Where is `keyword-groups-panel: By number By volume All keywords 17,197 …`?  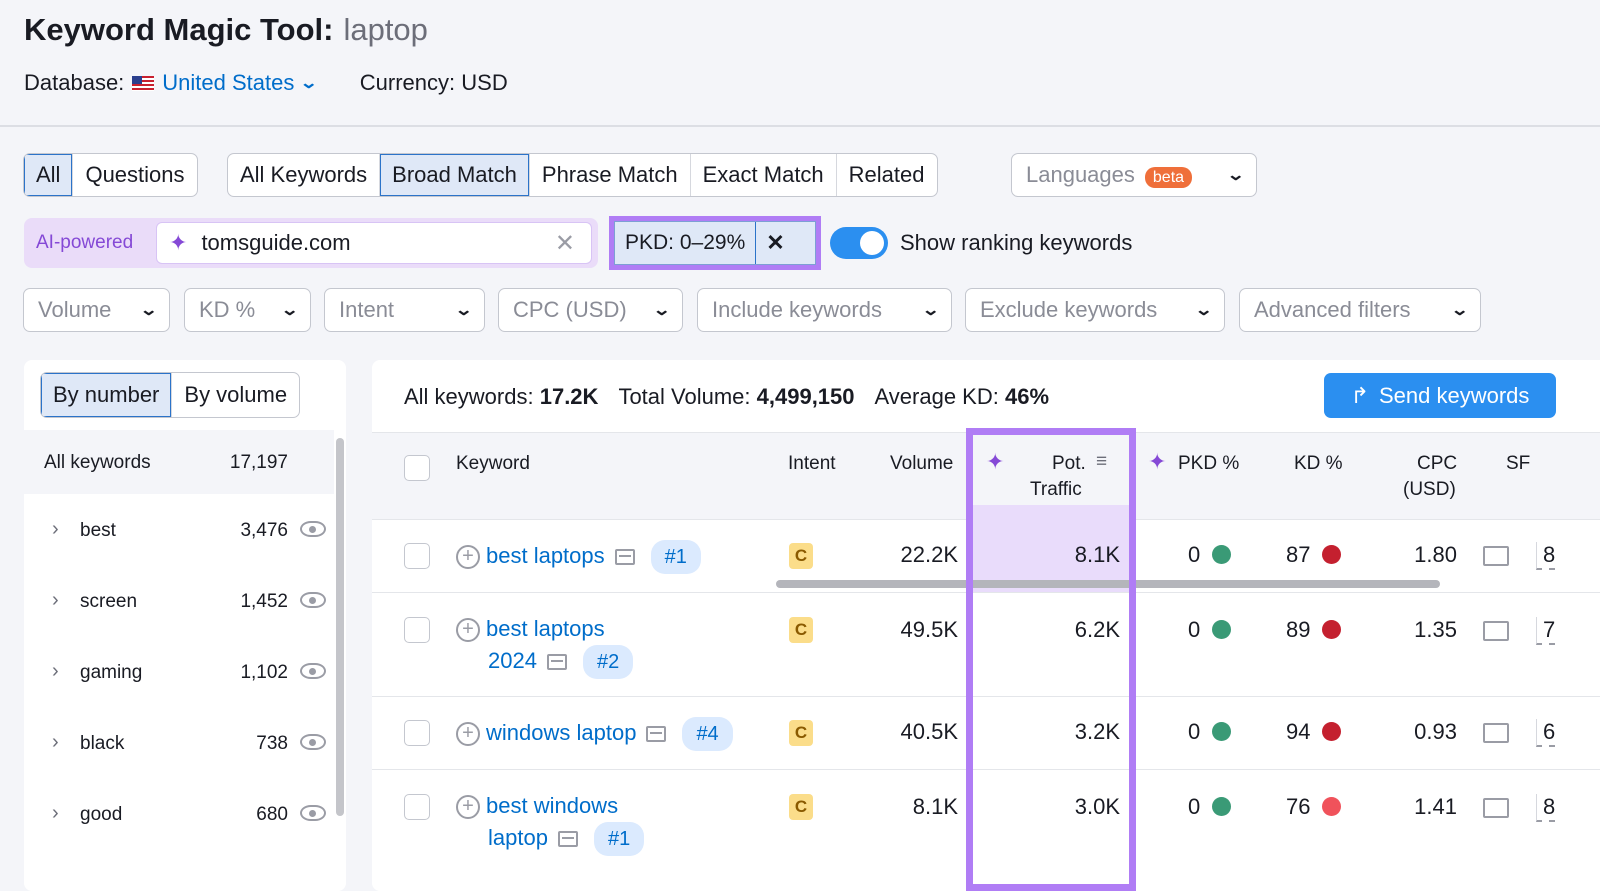
keyword-groups-panel: By number By volume All keywords 17,197 … is located at coordinates (185, 625).